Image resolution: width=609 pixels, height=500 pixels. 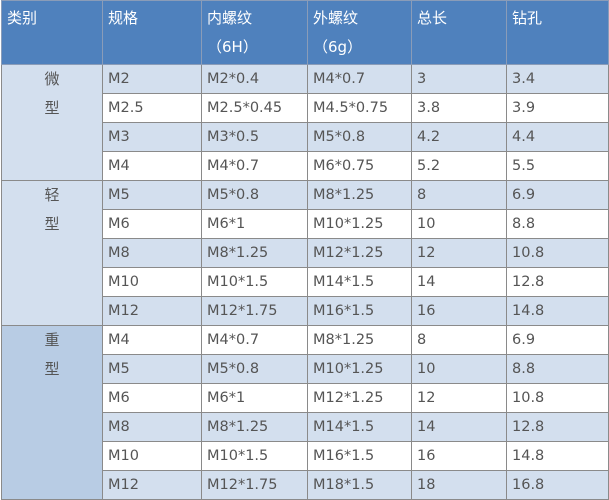 What do you see at coordinates (152, 137) in the screenshot?
I see `spec-cell: M3` at bounding box center [152, 137].